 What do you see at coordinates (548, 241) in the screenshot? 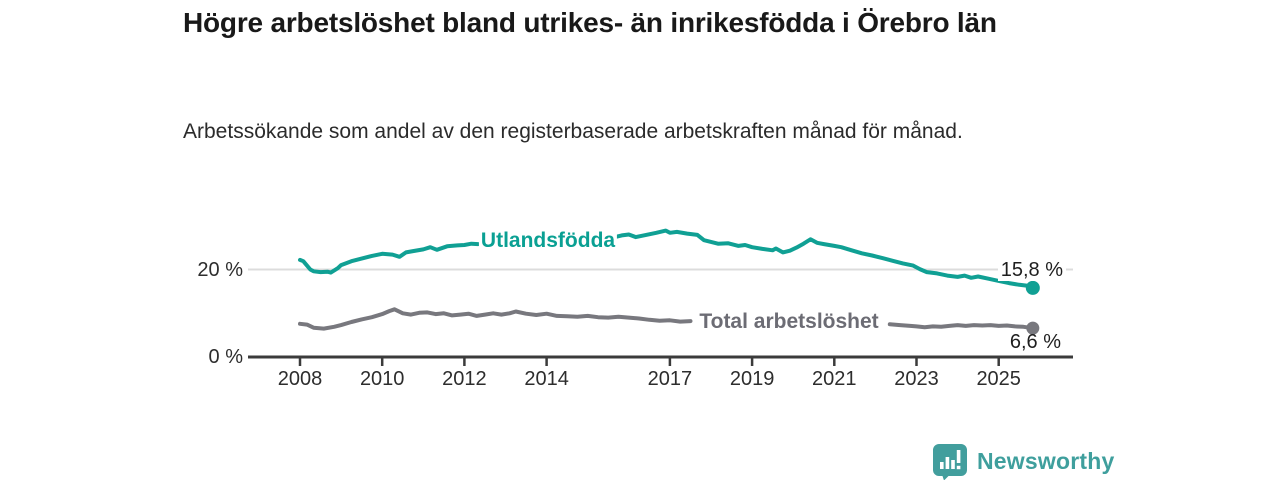
I see `series-label-utlandsfodda: Utlandsfödda` at bounding box center [548, 241].